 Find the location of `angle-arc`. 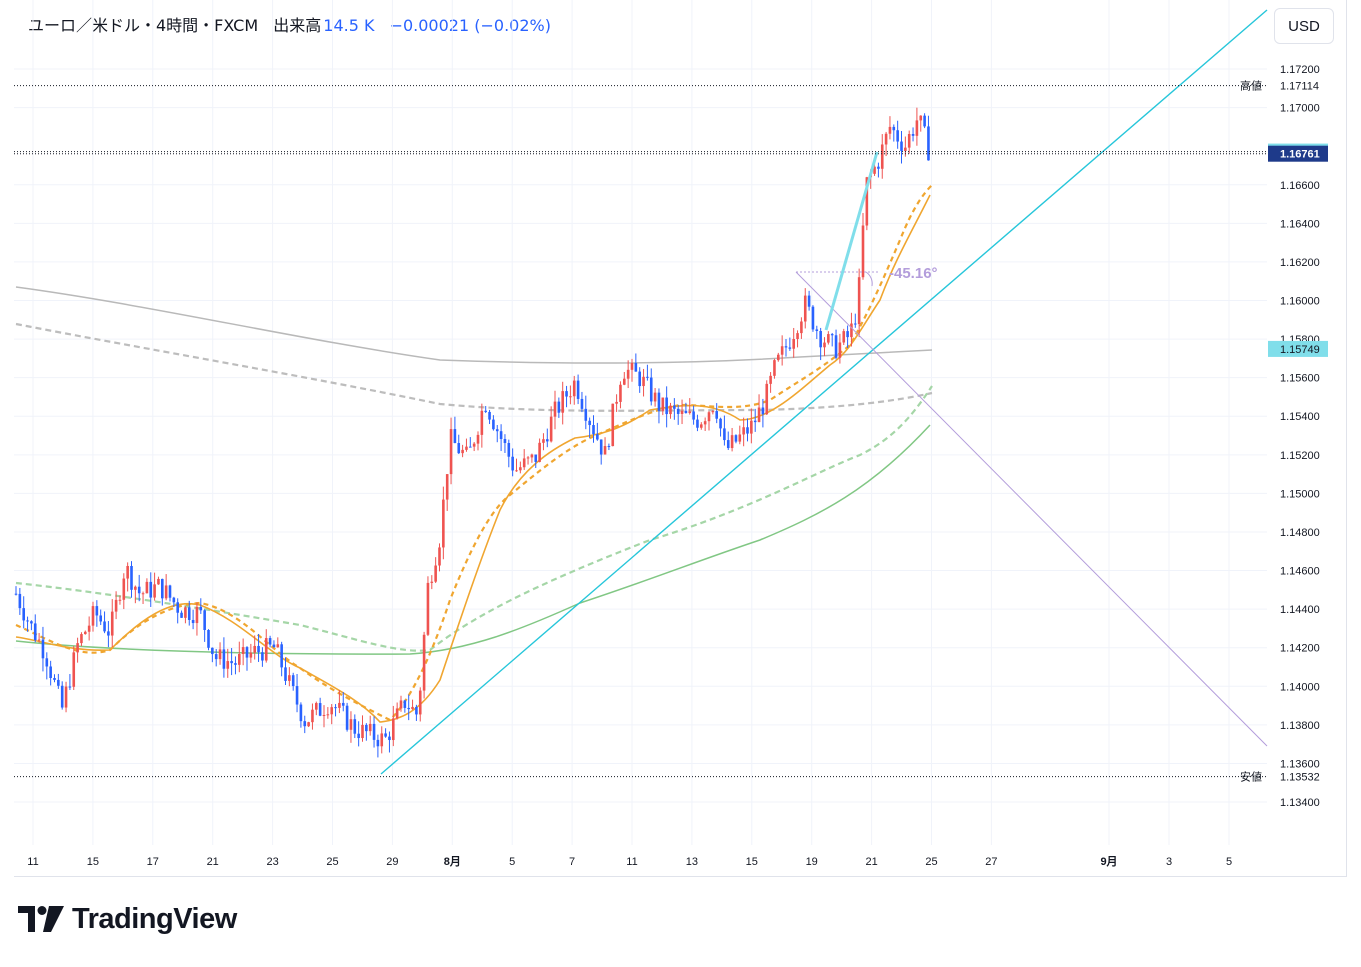

angle-arc is located at coordinates (869, 279).